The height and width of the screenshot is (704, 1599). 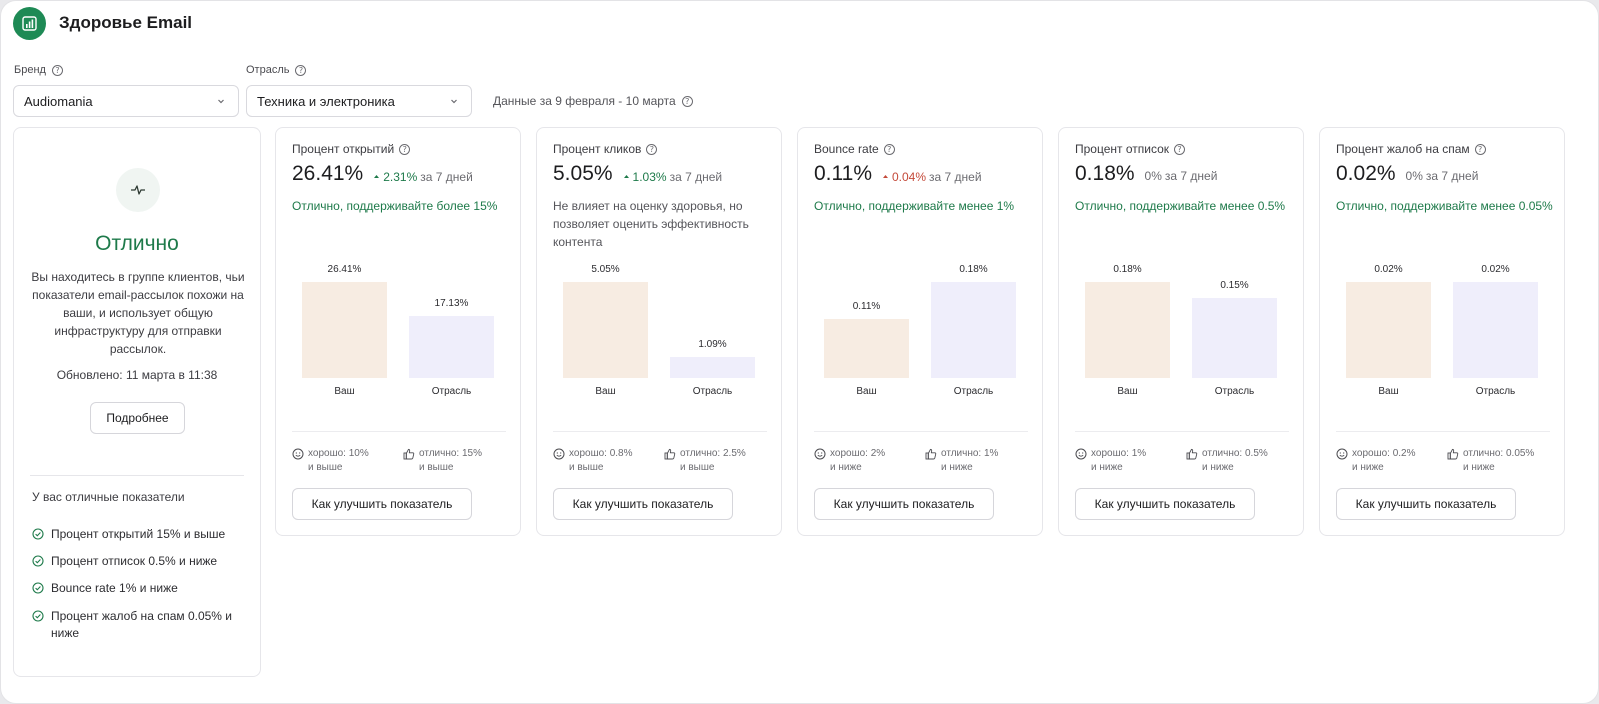 I want to click on bar-value-label: 1.09%, so click(x=712, y=345).